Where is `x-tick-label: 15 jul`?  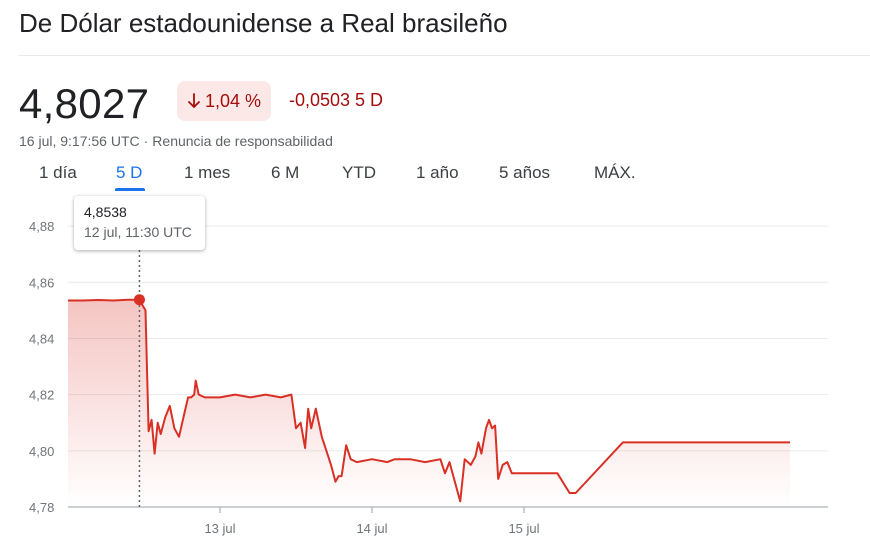
x-tick-label: 15 jul is located at coordinates (523, 528).